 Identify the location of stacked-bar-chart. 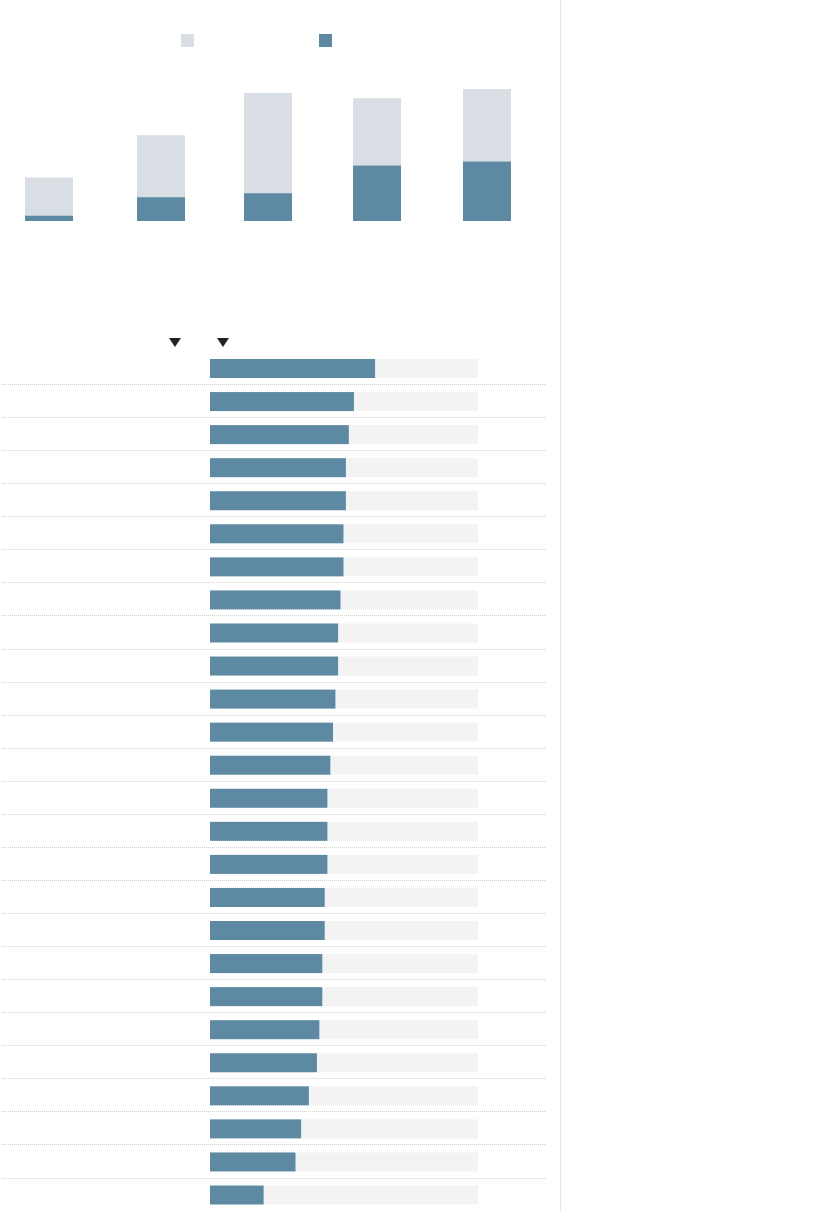
(268, 128).